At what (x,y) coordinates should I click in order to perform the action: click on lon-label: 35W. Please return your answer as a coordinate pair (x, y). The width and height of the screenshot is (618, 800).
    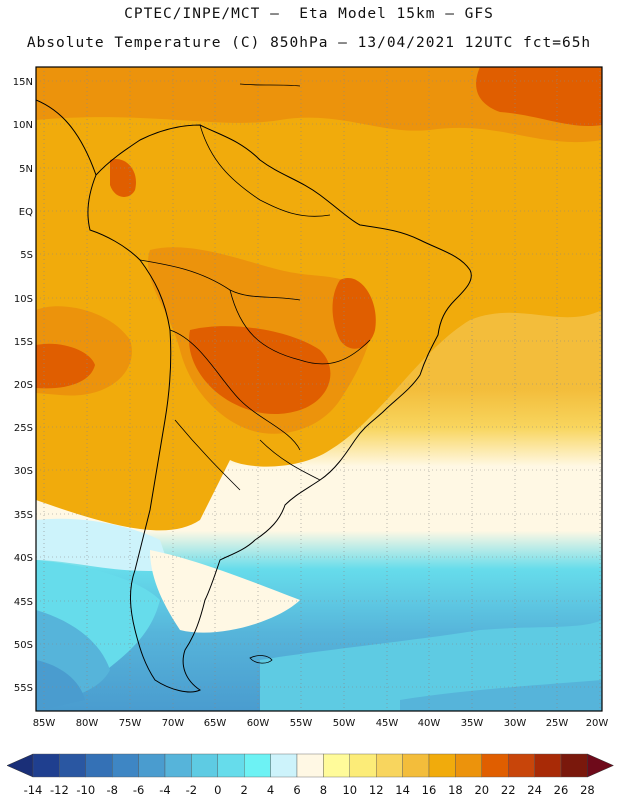
    Looking at the image, I should click on (472, 723).